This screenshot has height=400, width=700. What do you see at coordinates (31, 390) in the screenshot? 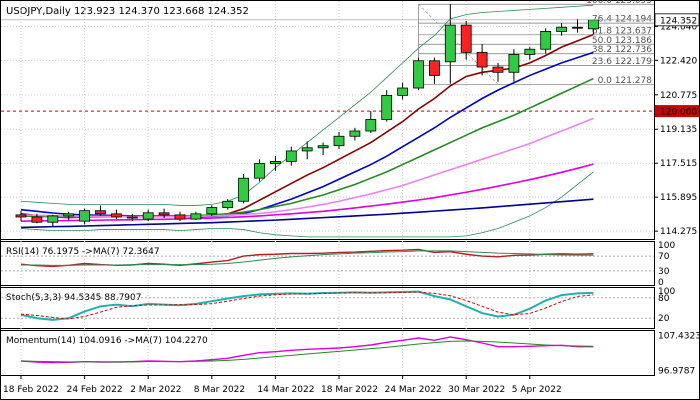
I see `date-tick-label: 18 Feb 2022` at bounding box center [31, 390].